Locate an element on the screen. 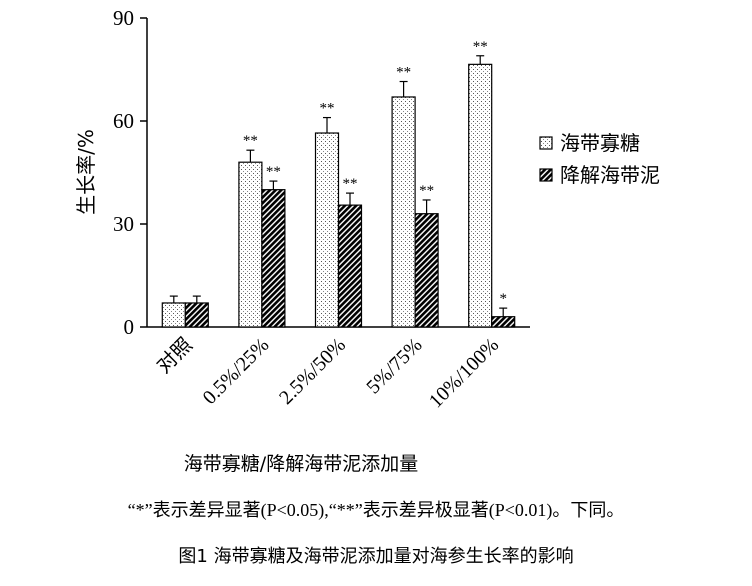  y-tick-label: 0 is located at coordinates (129, 327).